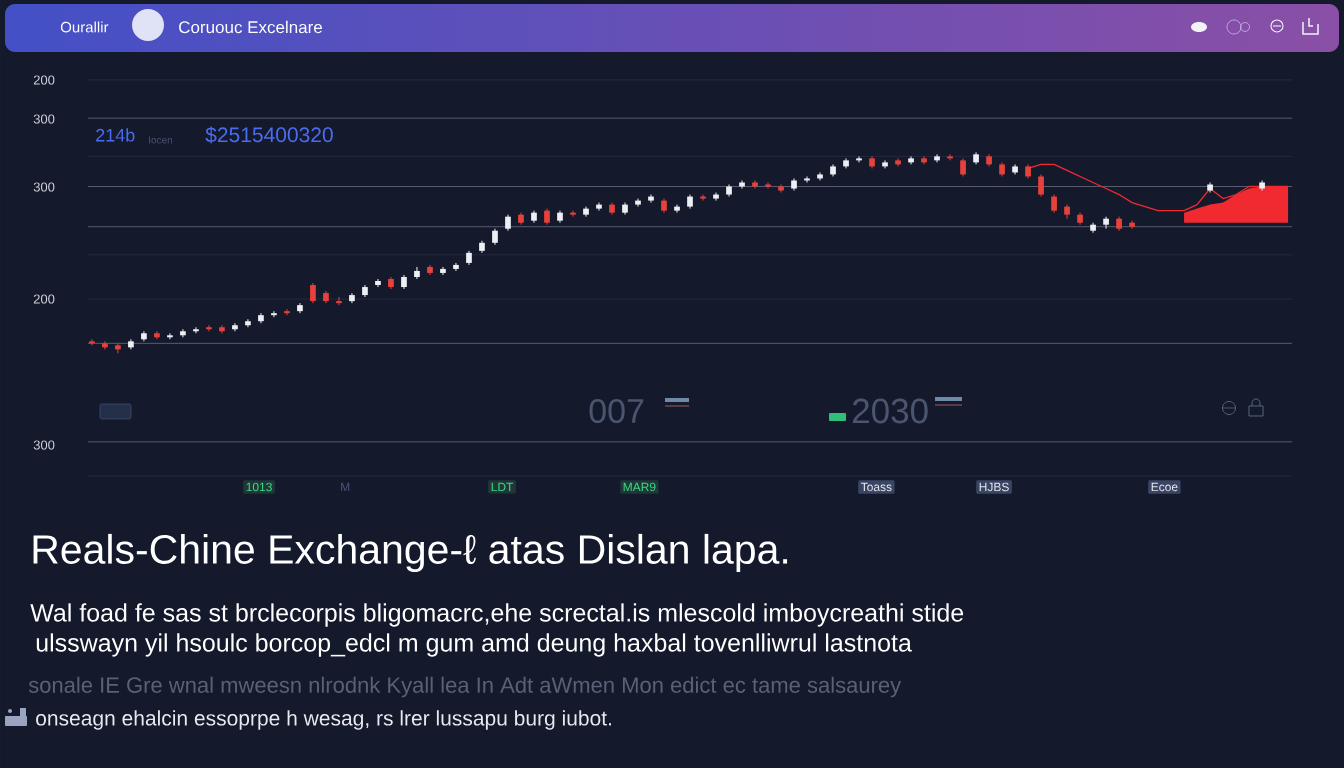 The width and height of the screenshot is (1344, 768). I want to click on text: ulsswayn yil hsoulc borcop_edcl m gum amd deung haxbal tovenlliwrul lastnota, so click(474, 645).